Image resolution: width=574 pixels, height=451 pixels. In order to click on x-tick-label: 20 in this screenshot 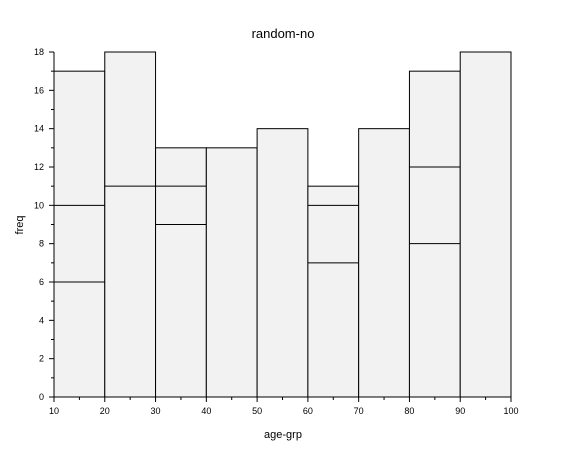, I will do `click(105, 411)`.